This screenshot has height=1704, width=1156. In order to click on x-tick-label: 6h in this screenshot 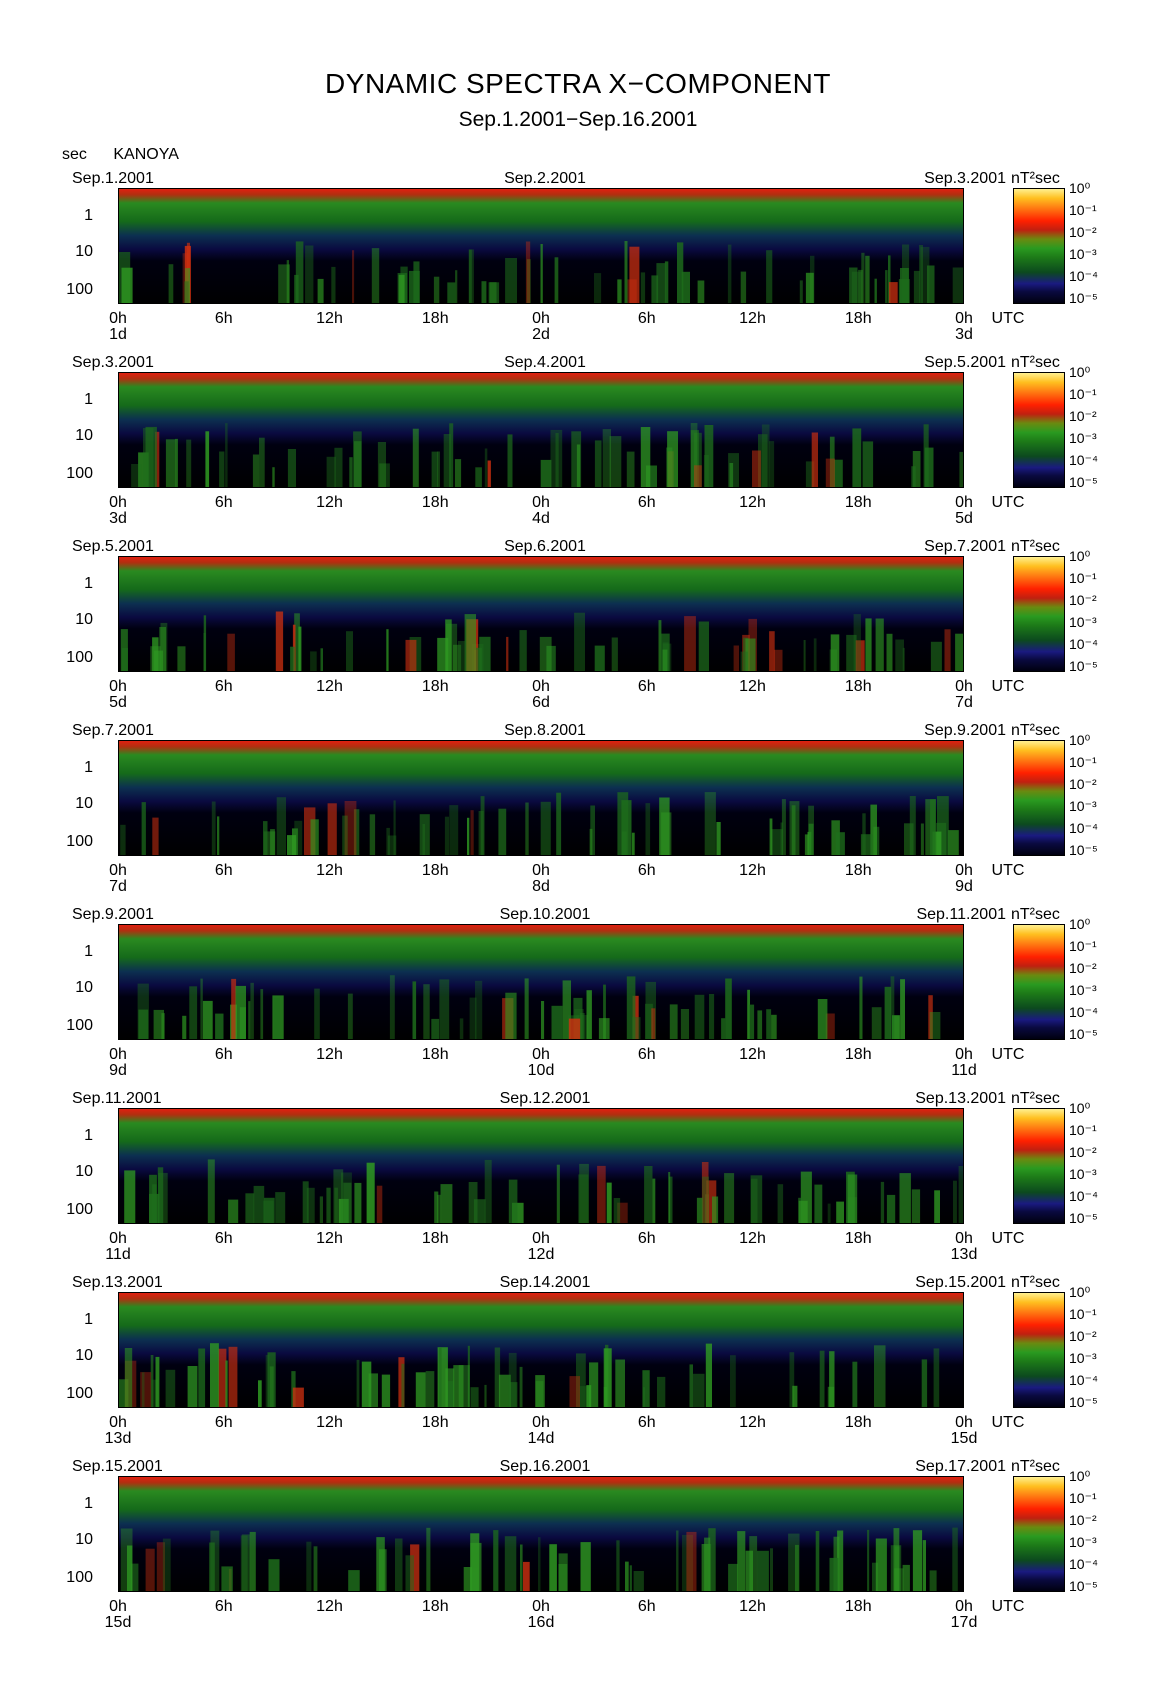, I will do `click(646, 870)`.